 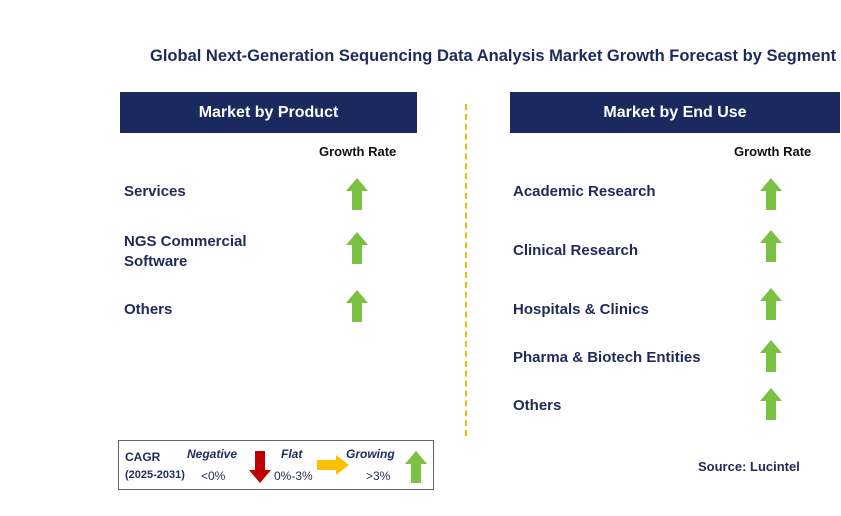 What do you see at coordinates (607, 357) in the screenshot?
I see `end-use-item-pharma-biotech: Pharma & Biotech Entities` at bounding box center [607, 357].